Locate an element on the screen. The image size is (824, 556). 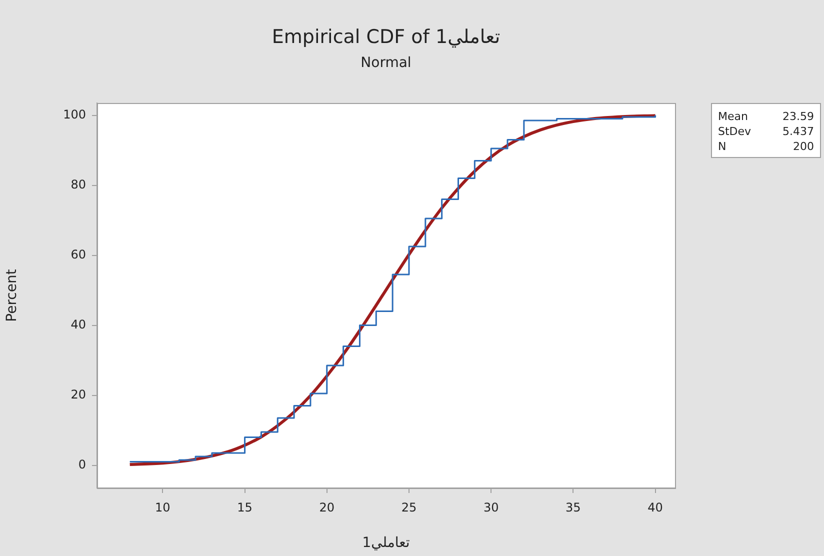
text: 23.59 is located at coordinates (798, 116).